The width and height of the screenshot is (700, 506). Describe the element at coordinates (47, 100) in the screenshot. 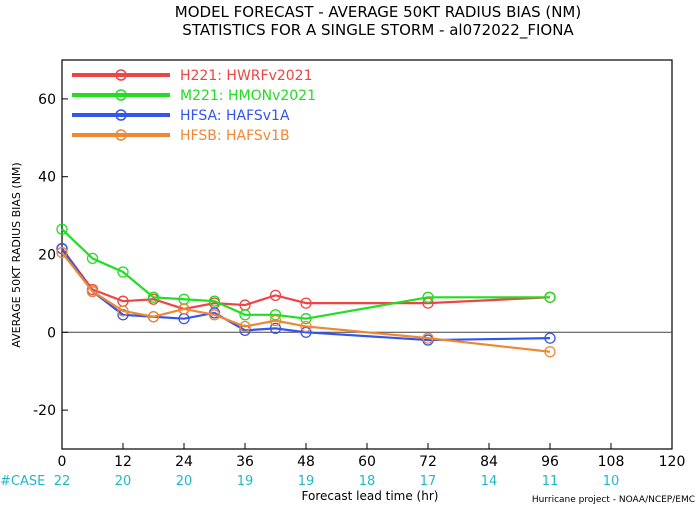

I see `y-tick-label: 60` at that location.